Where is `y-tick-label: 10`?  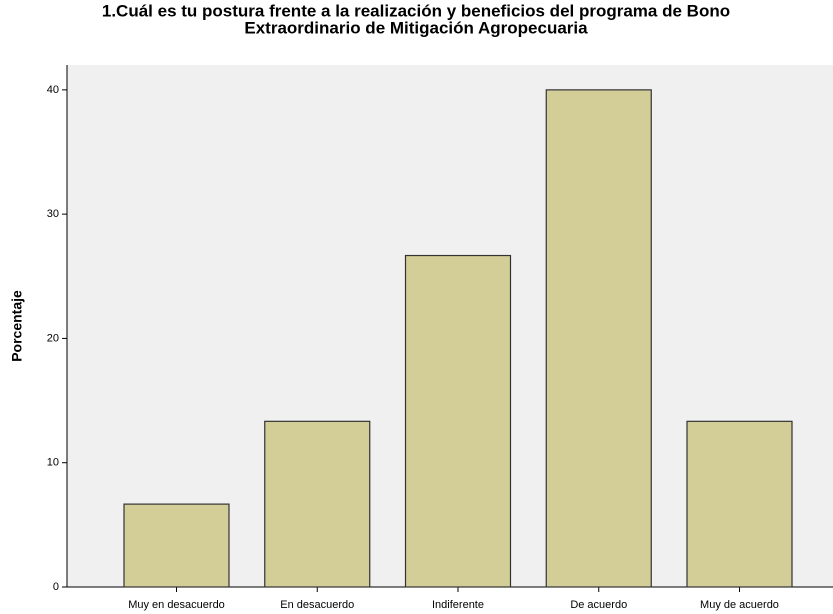 y-tick-label: 10 is located at coordinates (53, 463).